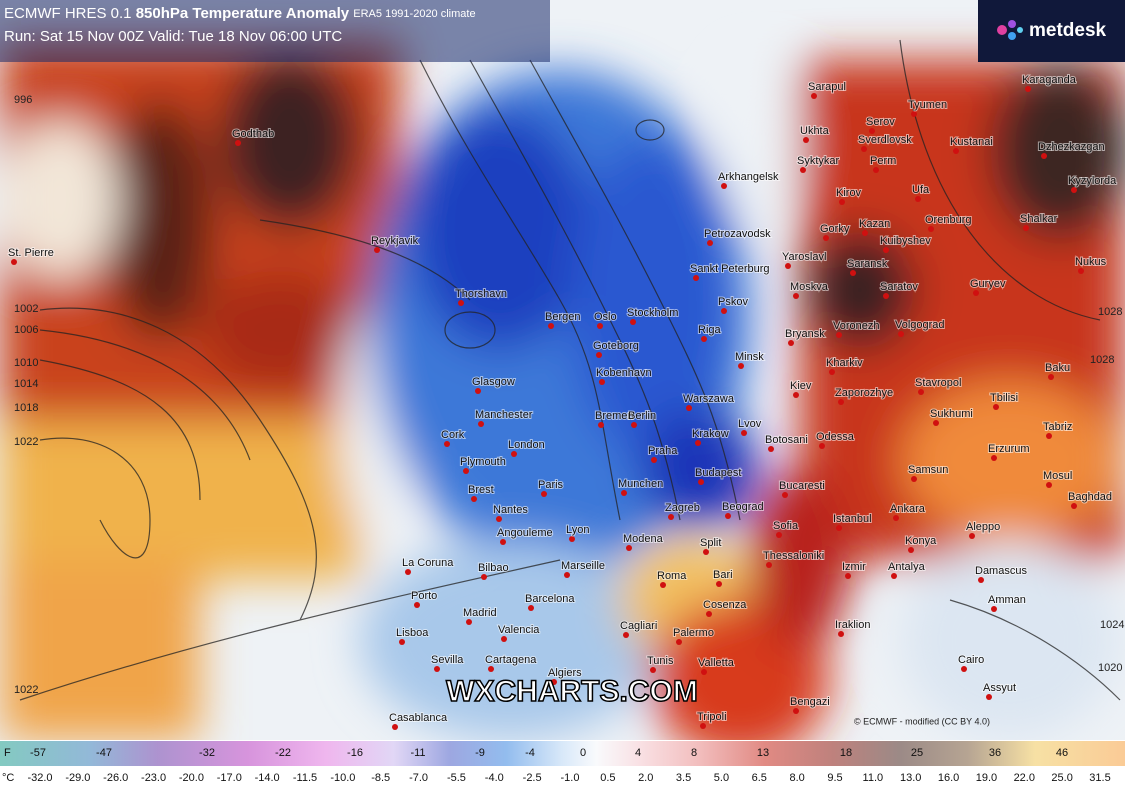  What do you see at coordinates (873, 778) in the screenshot?
I see `c-label: 11.0` at bounding box center [873, 778].